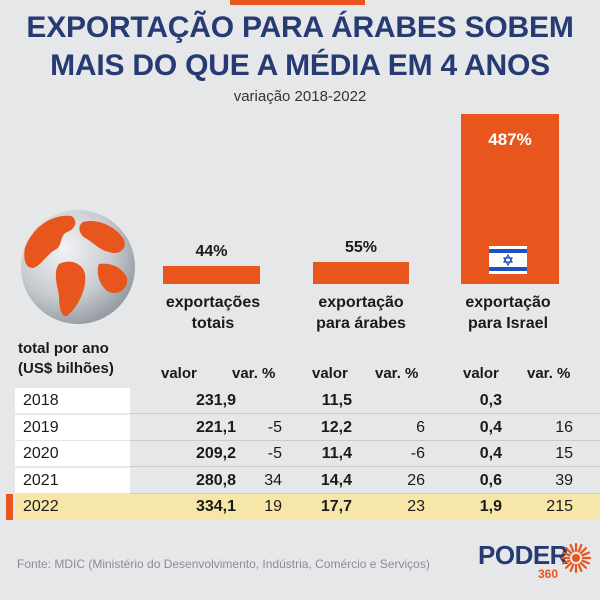 This screenshot has height=600, width=600. Describe the element at coordinates (297, 2) in the screenshot. I see `top-accent-bar` at that location.